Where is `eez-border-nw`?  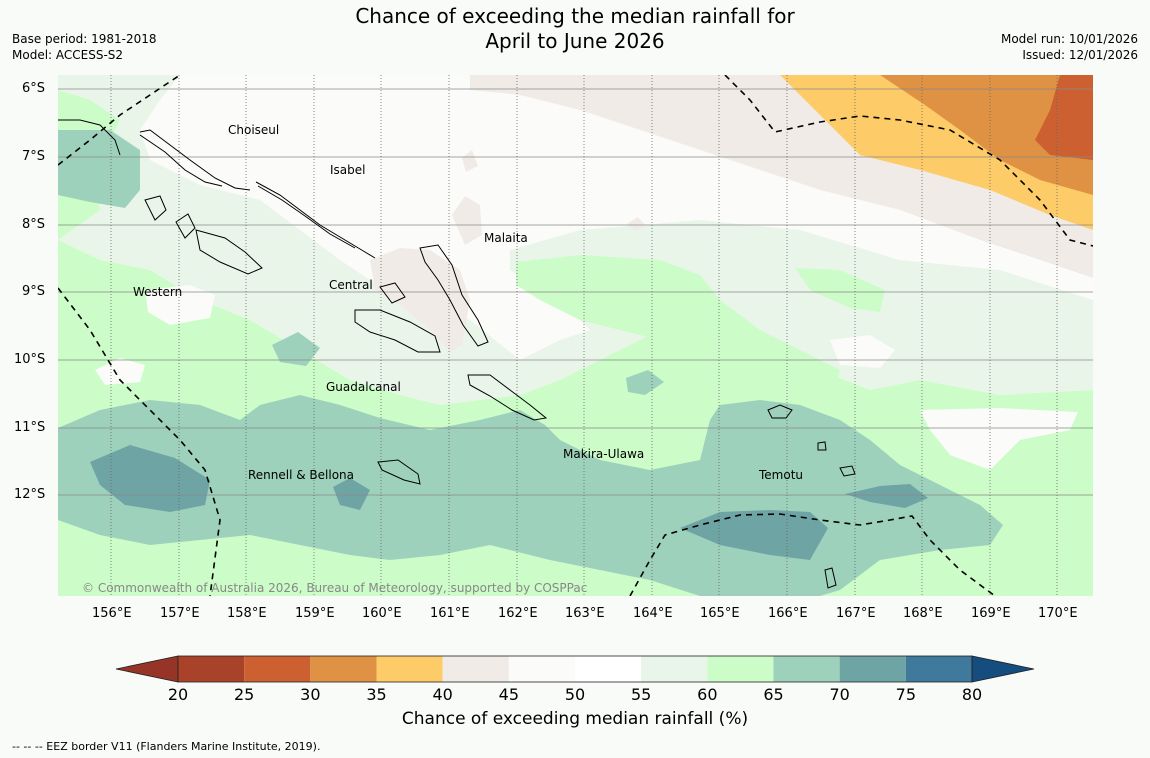
eez-border-nw is located at coordinates (119, 120).